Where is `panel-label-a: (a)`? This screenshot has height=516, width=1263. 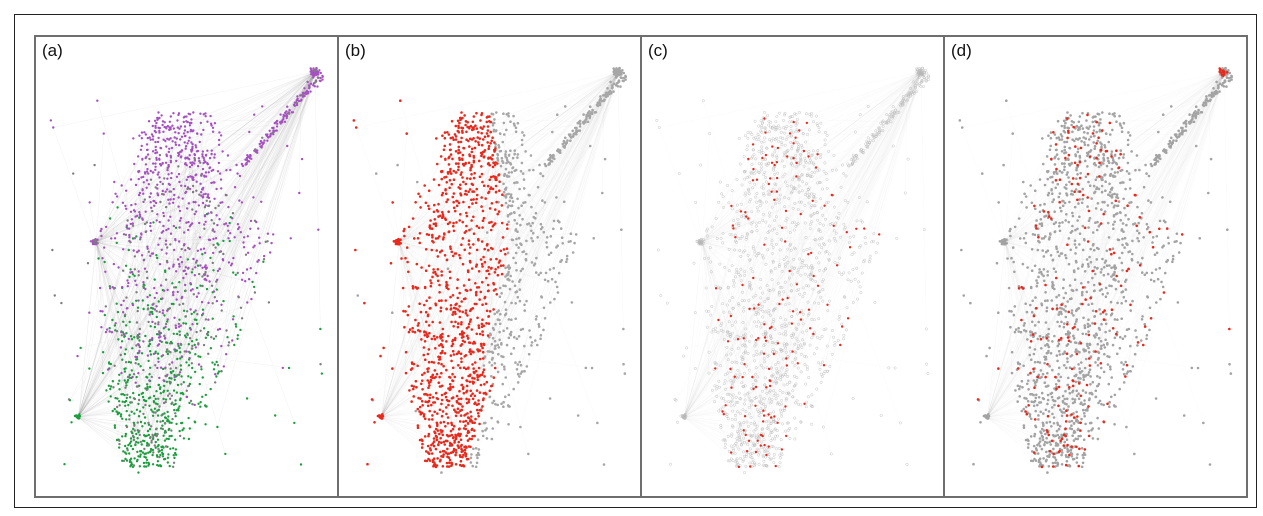 panel-label-a: (a) is located at coordinates (52, 50).